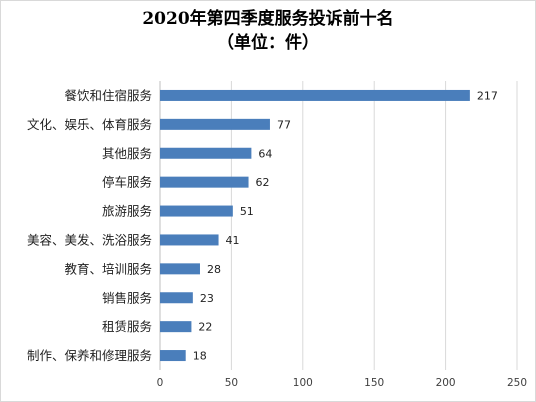 The height and width of the screenshot is (402, 536). Describe the element at coordinates (108, 95) in the screenshot. I see `category-label: 餐饮和住宿服务` at that location.